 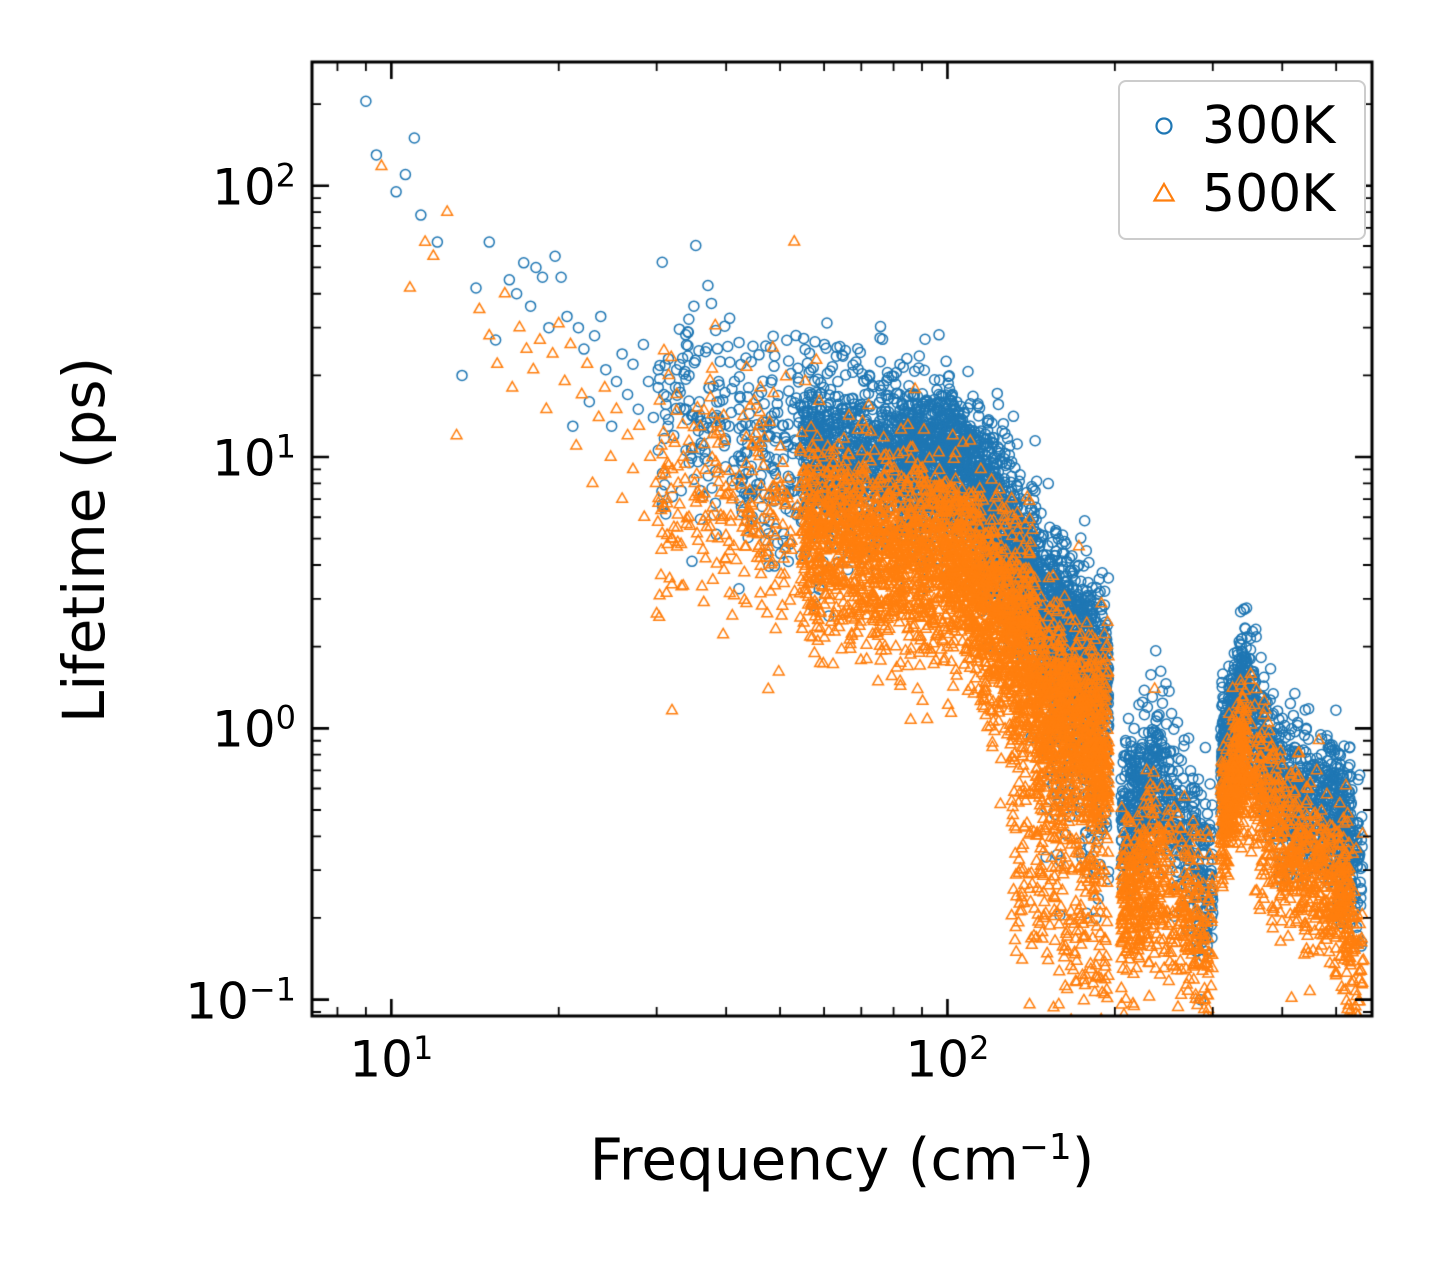 What do you see at coordinates (285, 717) in the screenshot?
I see `y-tick-label-exponent: 0` at bounding box center [285, 717].